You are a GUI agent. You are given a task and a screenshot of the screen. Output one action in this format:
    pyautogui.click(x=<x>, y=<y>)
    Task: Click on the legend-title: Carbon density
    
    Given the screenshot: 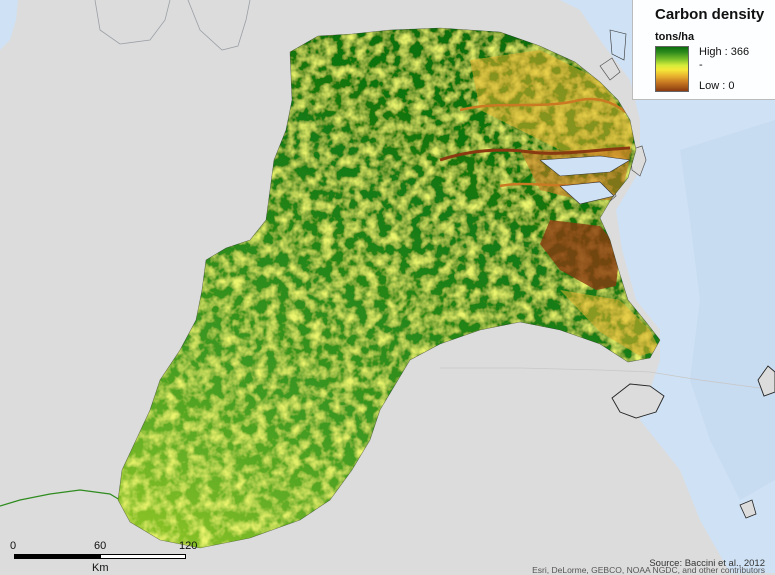 What is the action you would take?
    pyautogui.click(x=710, y=14)
    